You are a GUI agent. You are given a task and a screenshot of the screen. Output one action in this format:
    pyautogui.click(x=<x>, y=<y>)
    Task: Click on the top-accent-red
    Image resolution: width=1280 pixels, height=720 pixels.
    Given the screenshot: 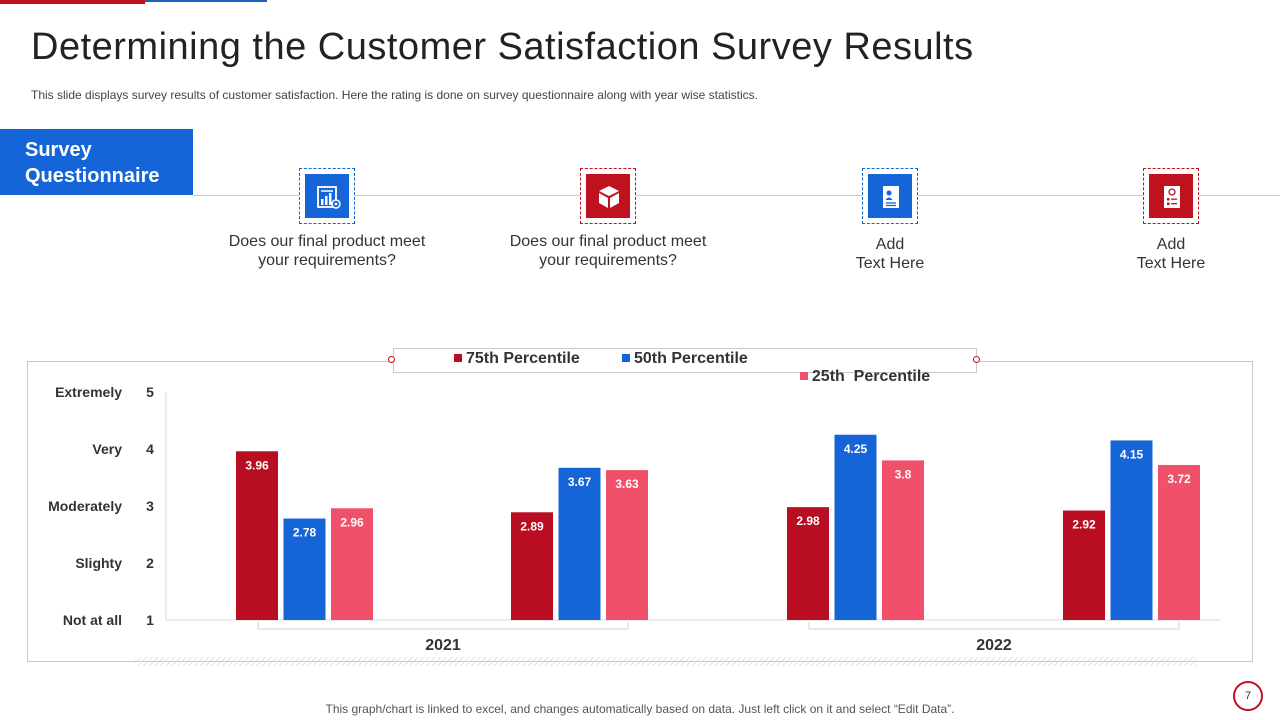 What is the action you would take?
    pyautogui.click(x=72, y=2)
    